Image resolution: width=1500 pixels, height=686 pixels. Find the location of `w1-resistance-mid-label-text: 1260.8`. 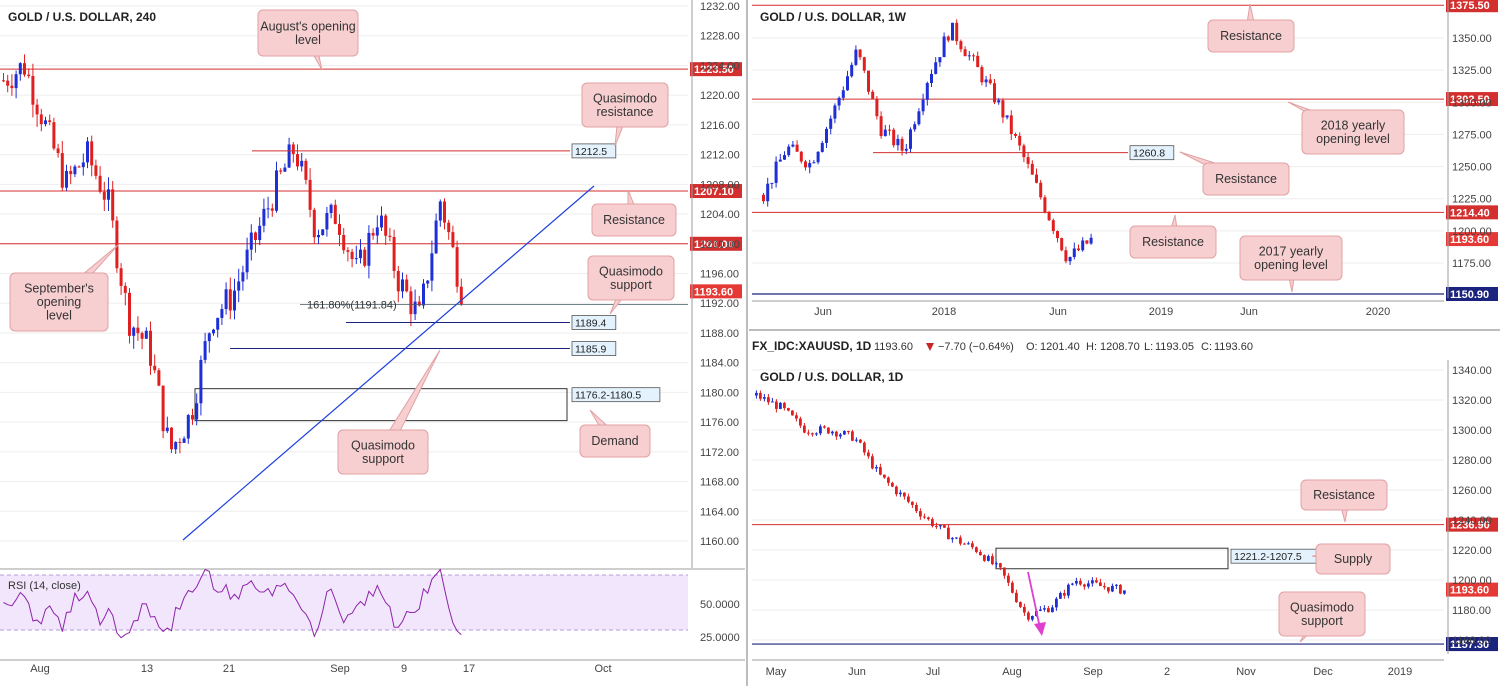

w1-resistance-mid-label-text: 1260.8 is located at coordinates (1149, 154).